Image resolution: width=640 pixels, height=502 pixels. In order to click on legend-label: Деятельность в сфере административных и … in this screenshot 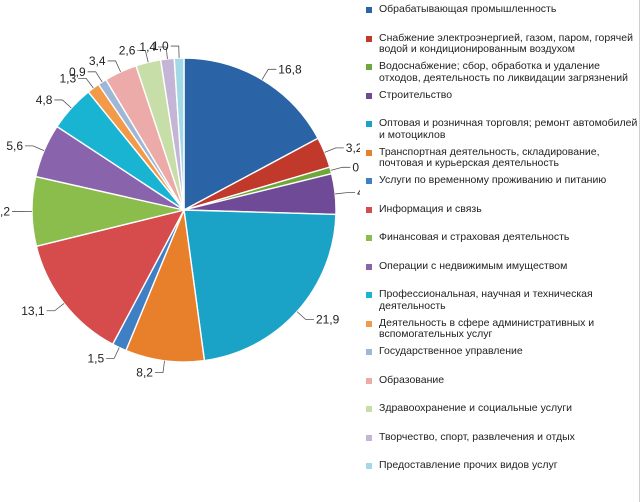, I will do `click(487, 328)`.